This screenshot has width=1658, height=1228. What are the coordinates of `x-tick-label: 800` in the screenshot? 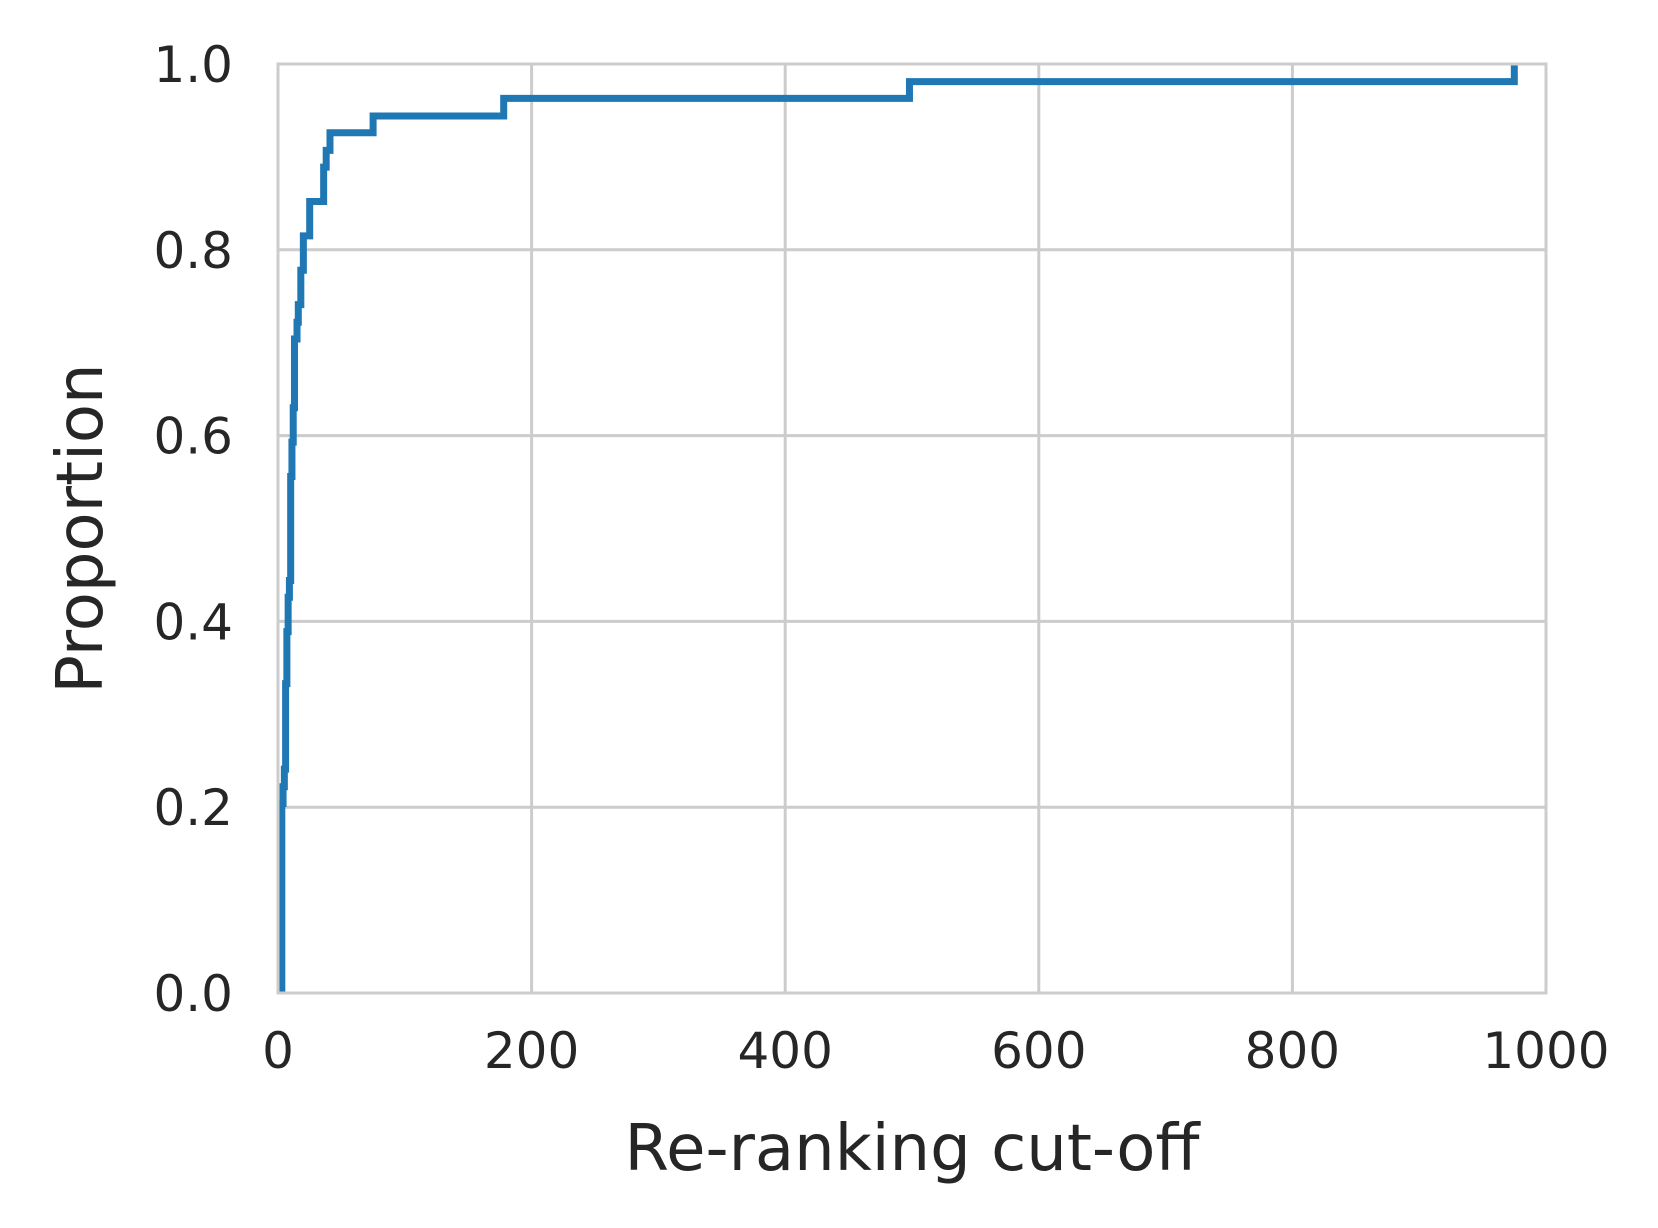 It's located at (1292, 1051).